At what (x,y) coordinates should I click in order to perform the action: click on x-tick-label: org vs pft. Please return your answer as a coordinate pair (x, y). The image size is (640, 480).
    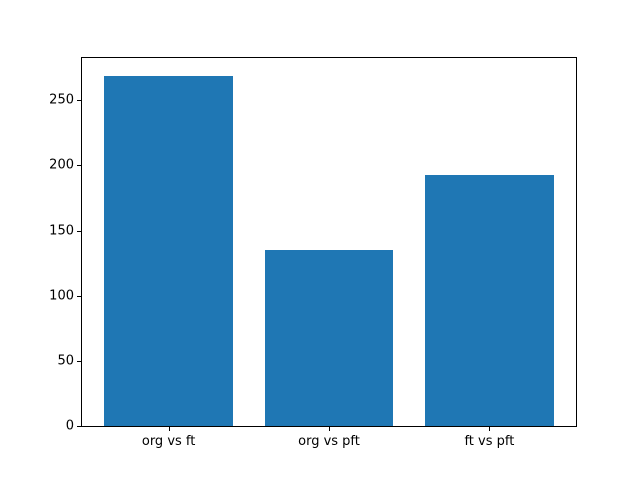
    Looking at the image, I should click on (329, 441).